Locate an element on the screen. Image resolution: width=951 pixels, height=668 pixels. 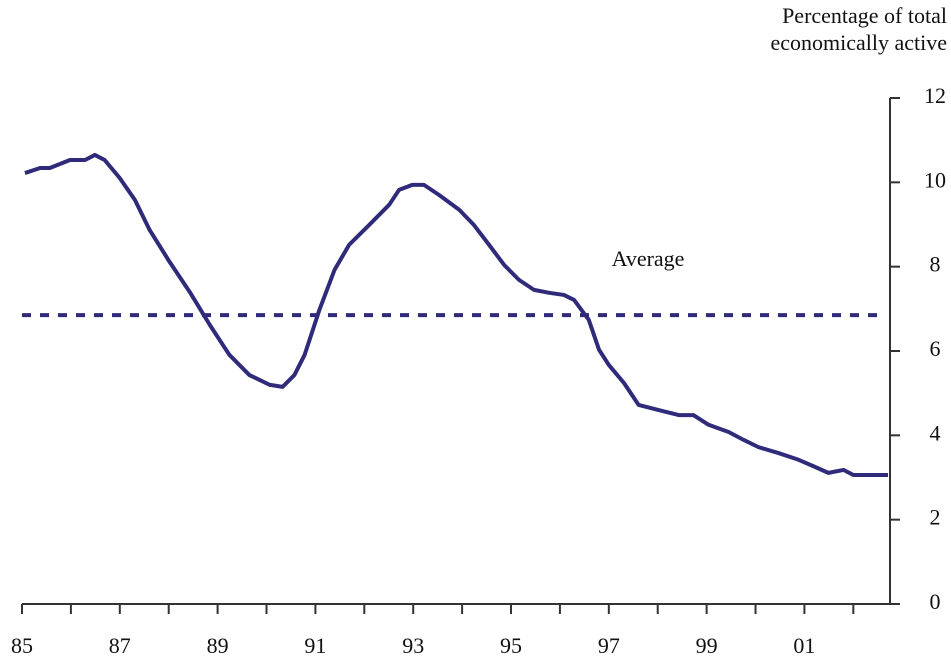
x-tick-label: 89 is located at coordinates (218, 645).